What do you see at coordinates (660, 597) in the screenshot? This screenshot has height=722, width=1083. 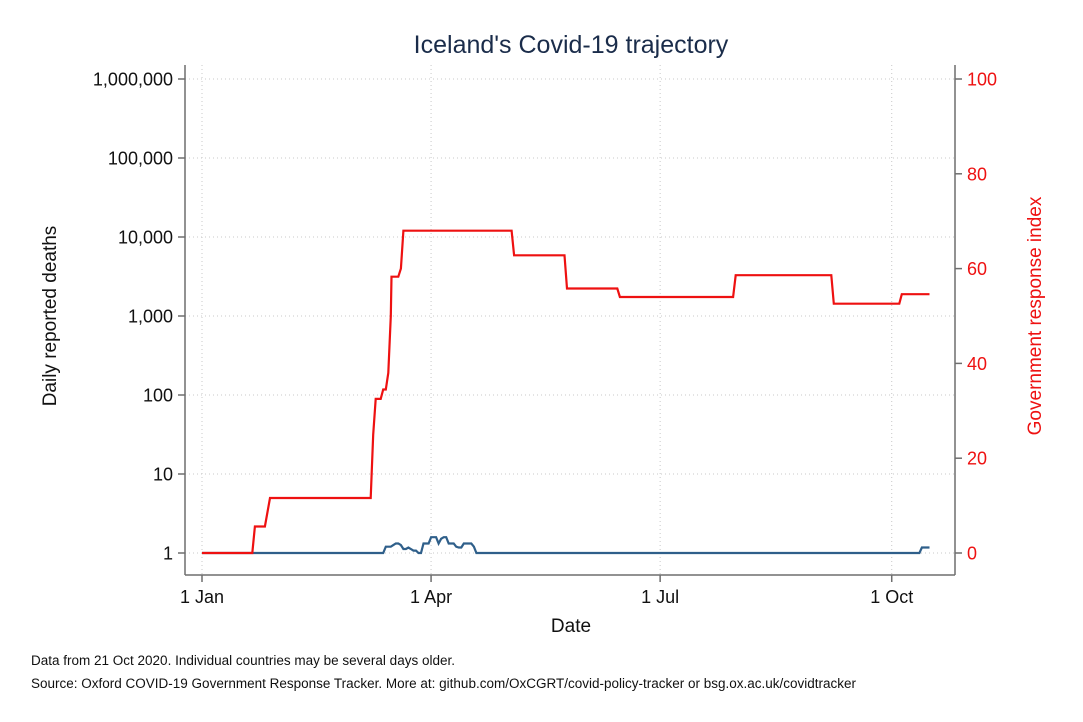 I see `x-axis-tick-label: 1 Jul` at bounding box center [660, 597].